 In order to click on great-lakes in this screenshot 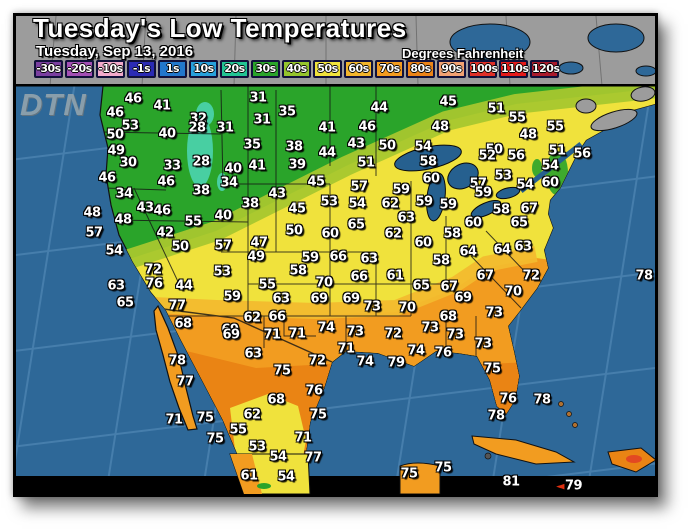, I will do `click(488, 182)`.